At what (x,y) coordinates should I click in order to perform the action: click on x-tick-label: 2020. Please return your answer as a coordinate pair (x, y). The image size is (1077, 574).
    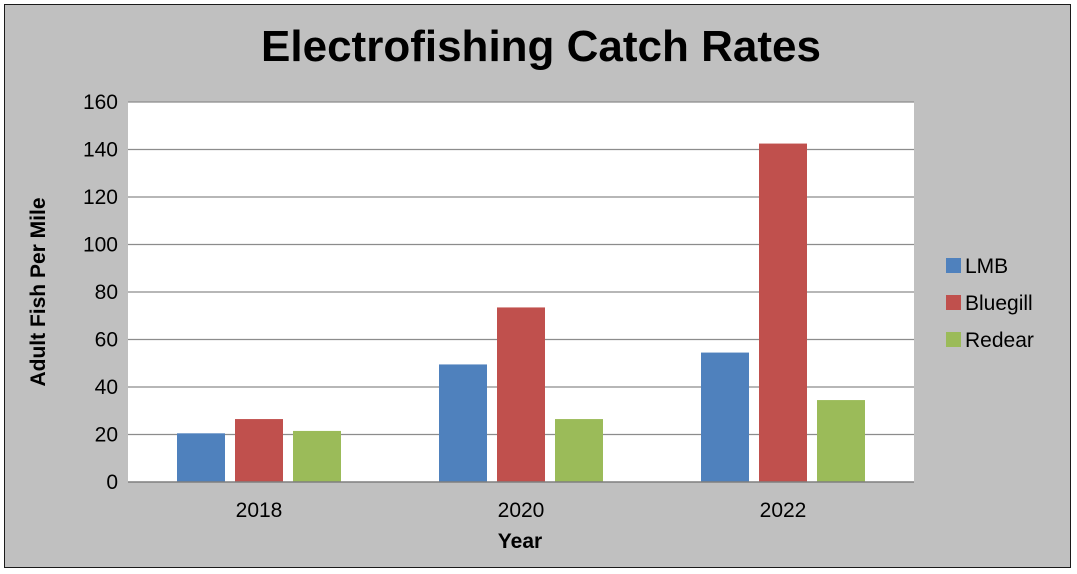
    Looking at the image, I should click on (521, 510).